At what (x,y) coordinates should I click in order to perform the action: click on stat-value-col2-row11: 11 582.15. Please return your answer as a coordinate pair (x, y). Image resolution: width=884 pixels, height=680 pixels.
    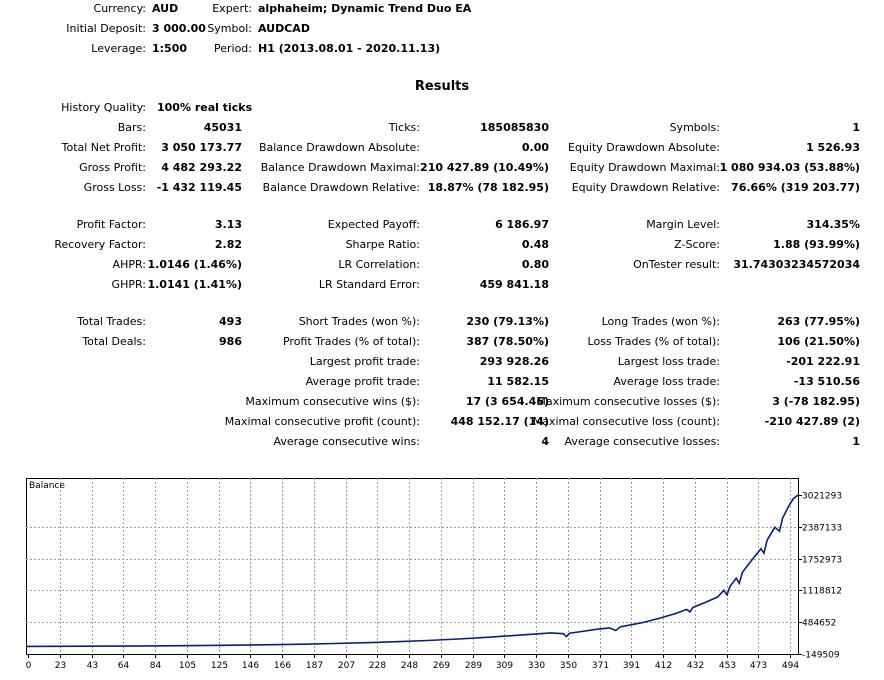
    Looking at the image, I should click on (518, 381).